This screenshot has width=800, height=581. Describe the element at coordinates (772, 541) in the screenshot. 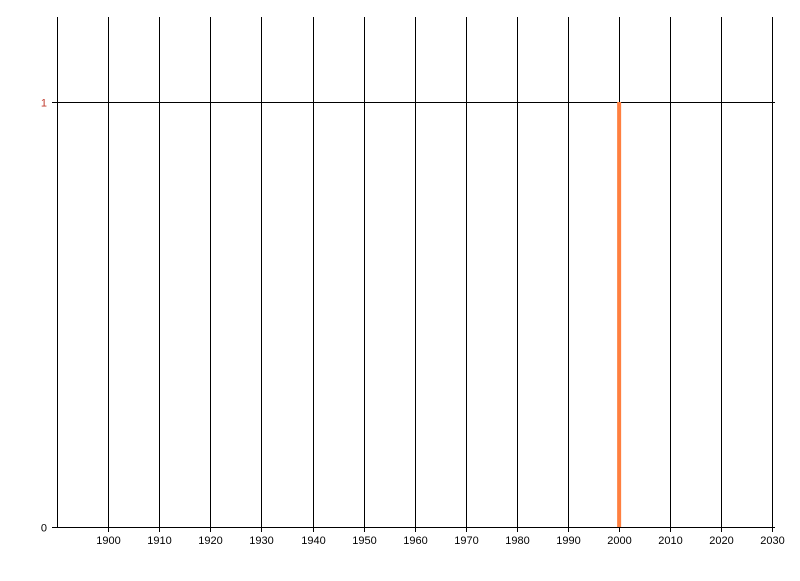

I see `x-tick-label: 2030` at that location.